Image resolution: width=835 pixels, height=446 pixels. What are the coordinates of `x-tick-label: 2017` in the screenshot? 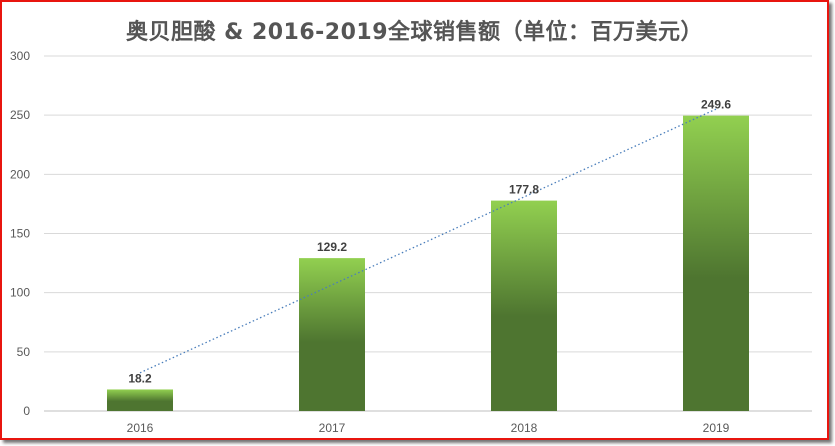 It's located at (332, 428).